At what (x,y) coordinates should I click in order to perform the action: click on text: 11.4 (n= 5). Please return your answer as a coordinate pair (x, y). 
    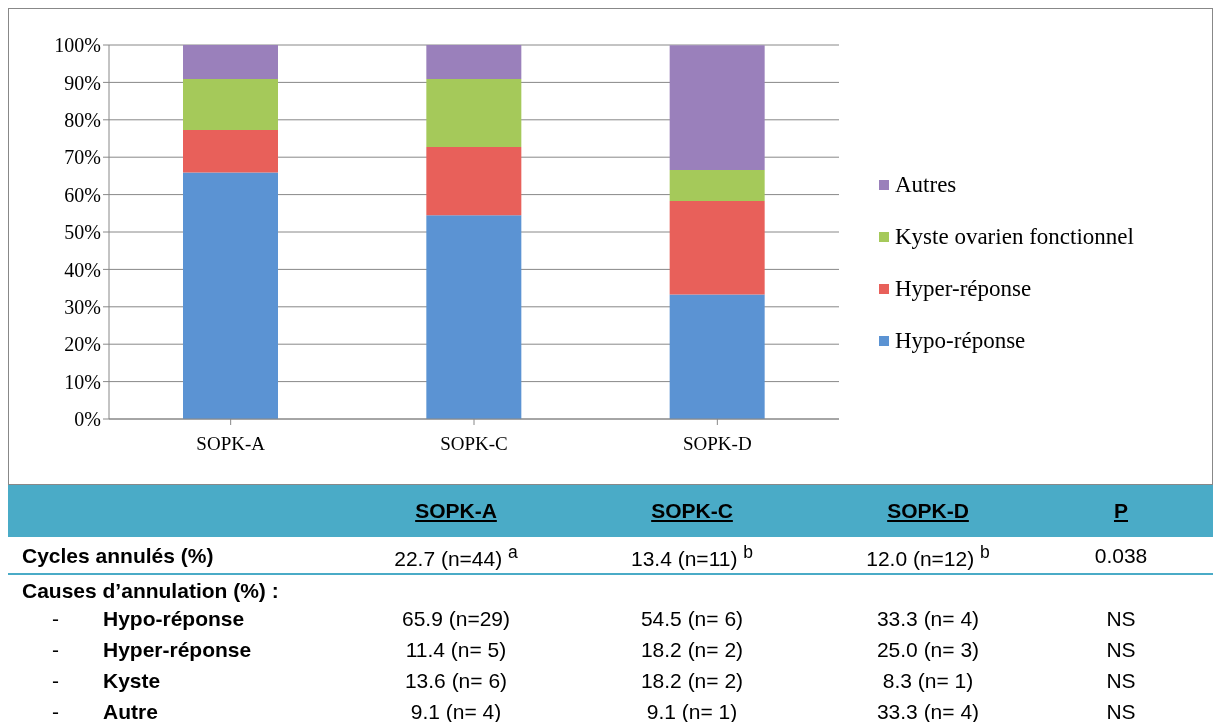
    Looking at the image, I should click on (456, 649).